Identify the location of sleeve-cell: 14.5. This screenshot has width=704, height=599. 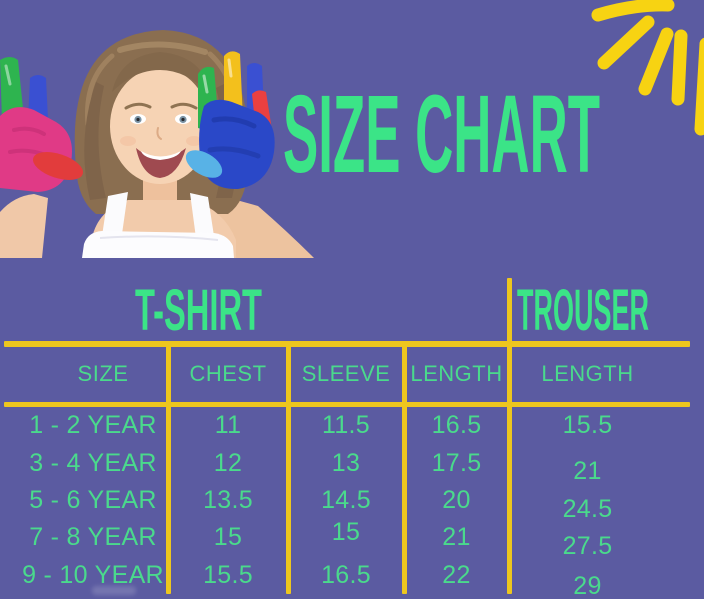
(346, 499).